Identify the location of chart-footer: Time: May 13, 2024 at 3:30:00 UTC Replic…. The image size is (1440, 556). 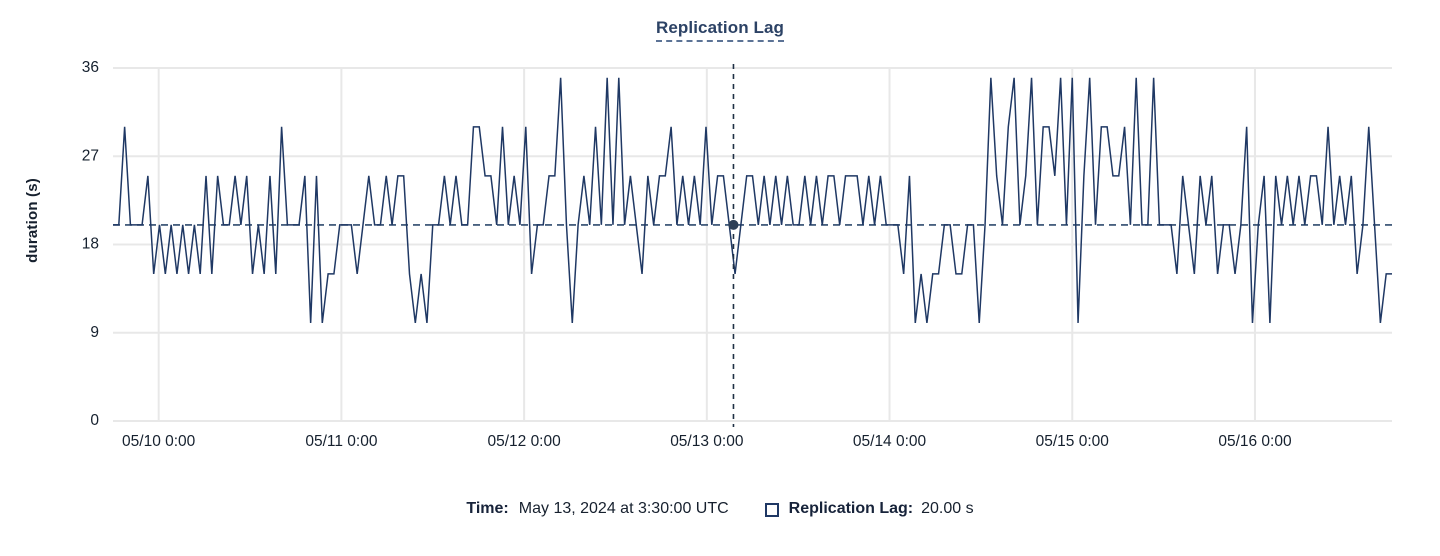
(720, 509).